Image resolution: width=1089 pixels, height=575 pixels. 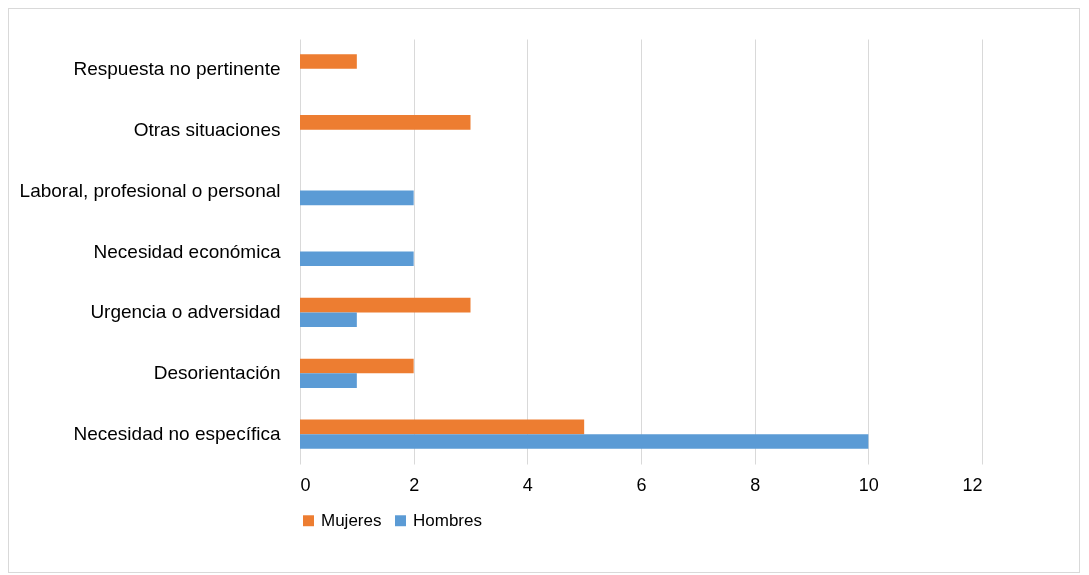 What do you see at coordinates (177, 68) in the screenshot?
I see `y-tick-label: Respuesta no pertinente` at bounding box center [177, 68].